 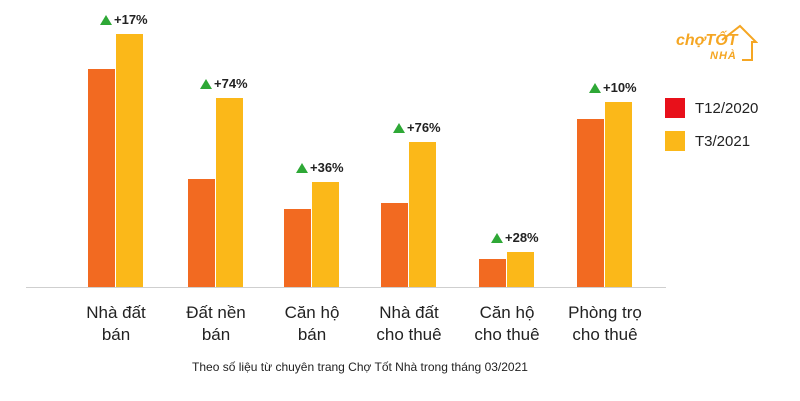 I want to click on growth-annotation: +74%, so click(x=224, y=83).